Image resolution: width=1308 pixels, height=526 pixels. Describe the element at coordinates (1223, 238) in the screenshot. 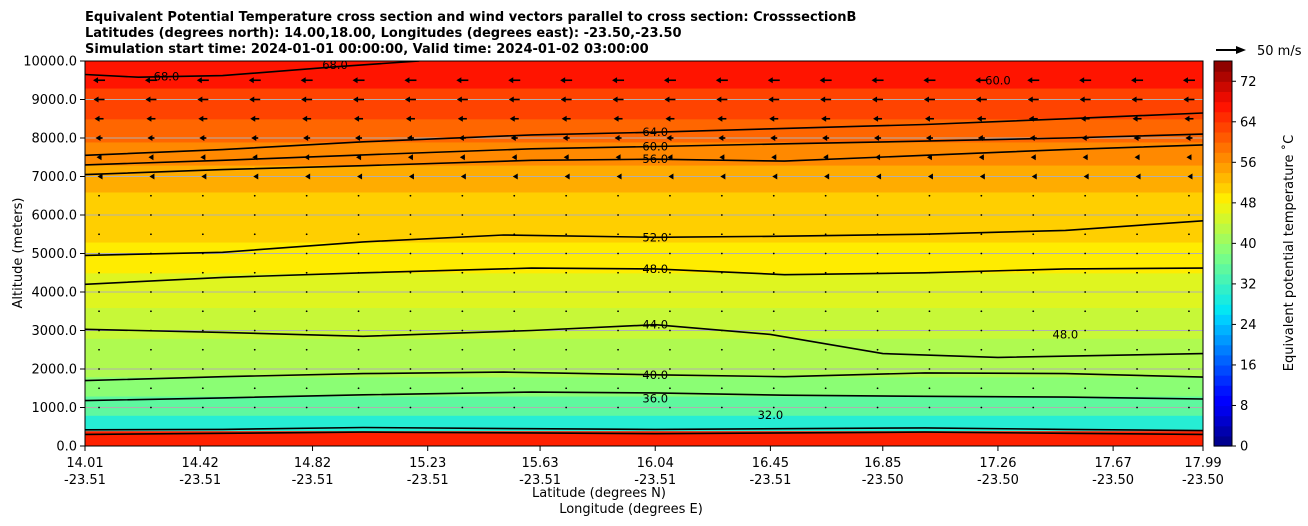

I see `colorbar-segment` at that location.